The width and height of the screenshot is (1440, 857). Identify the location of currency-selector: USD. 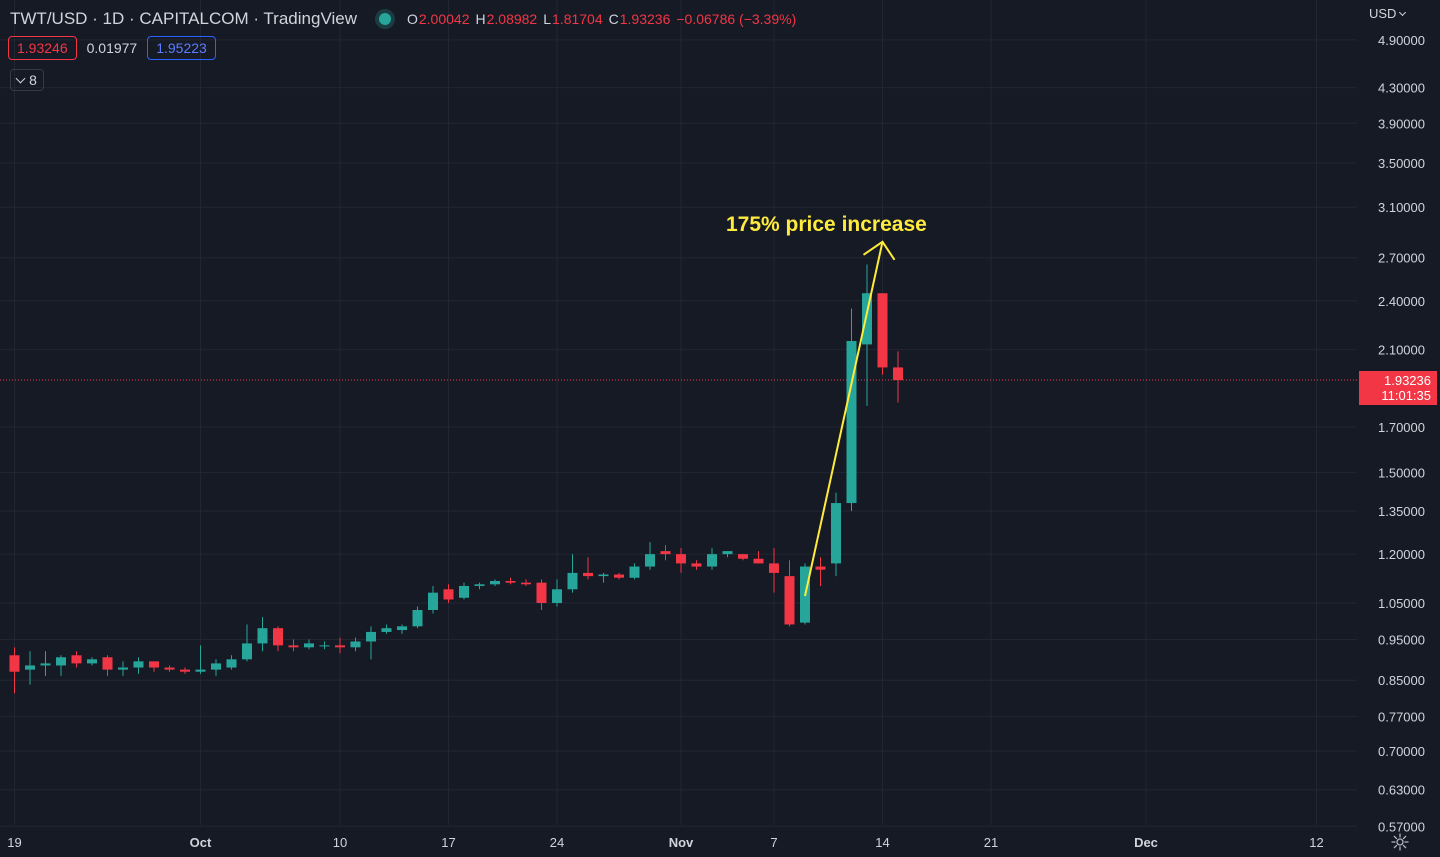
(1388, 13).